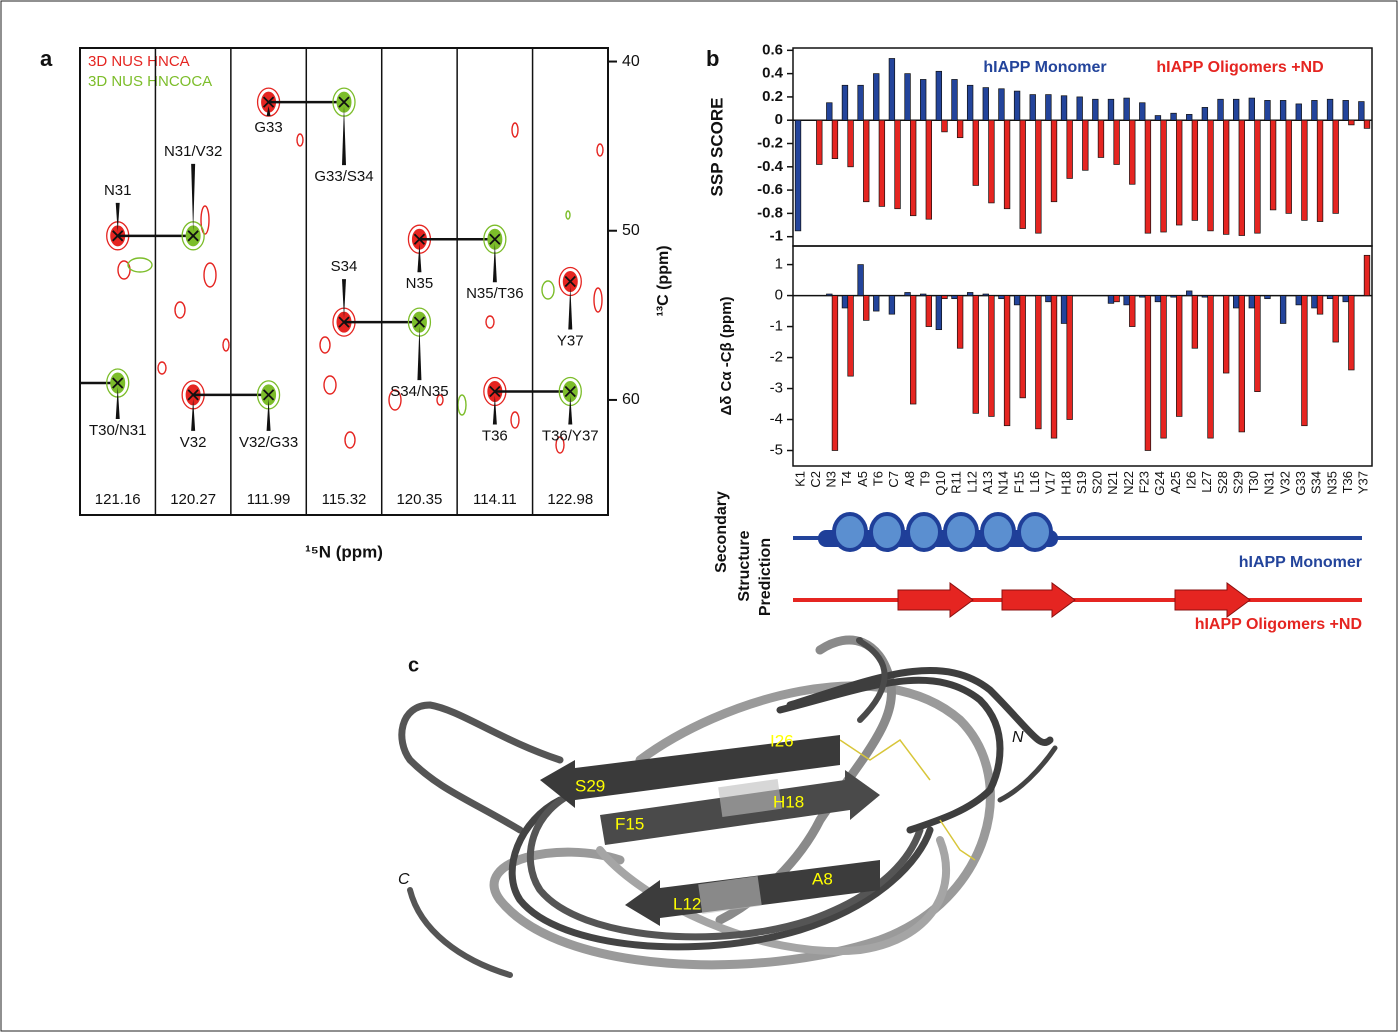 The image size is (1398, 1032). Describe the element at coordinates (1112, 483) in the screenshot. I see `x-tick-label: N21` at that location.